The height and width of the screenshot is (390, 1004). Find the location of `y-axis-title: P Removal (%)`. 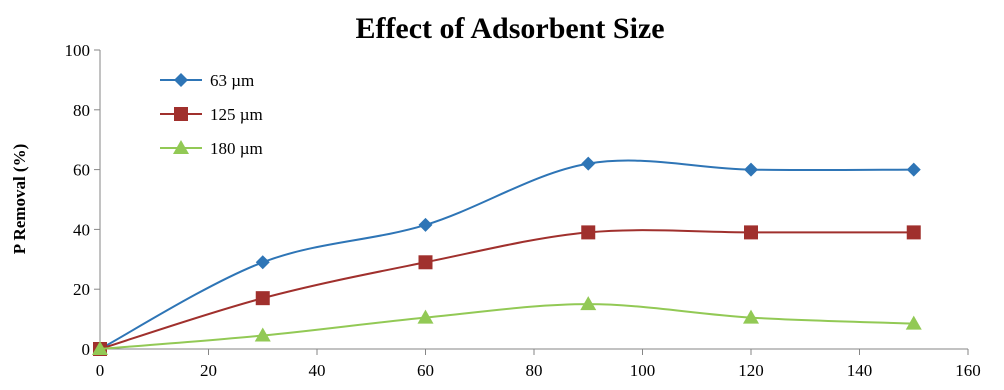

y-axis-title: P Removal (%) is located at coordinates (19, 199).